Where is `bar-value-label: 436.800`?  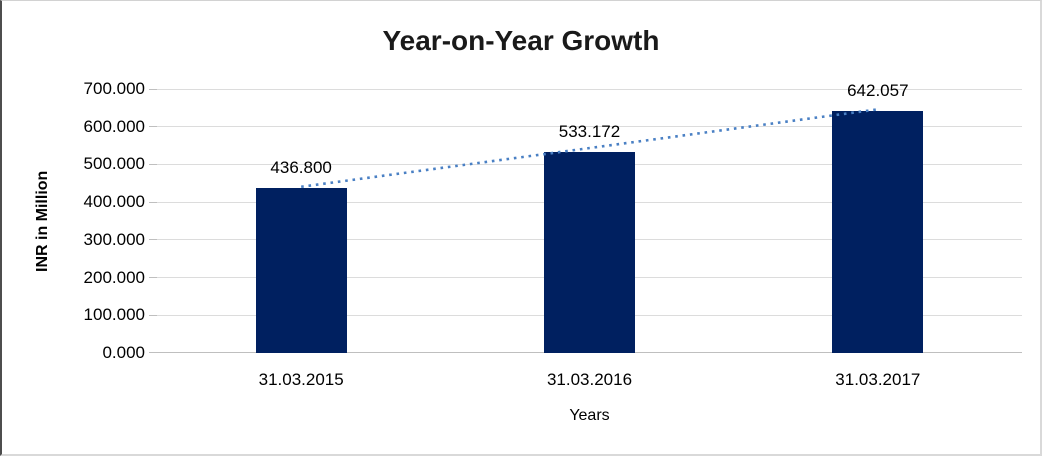
bar-value-label: 436.800 is located at coordinates (301, 168).